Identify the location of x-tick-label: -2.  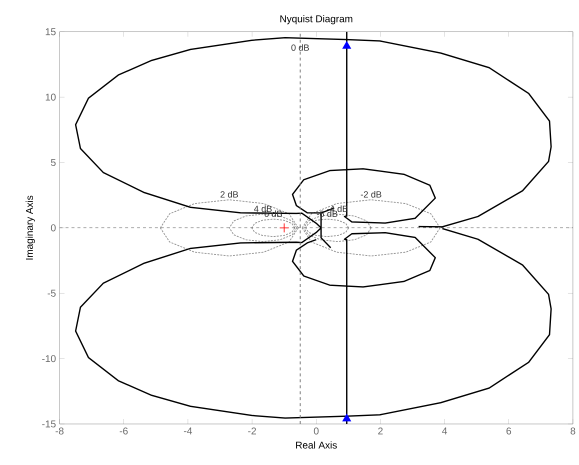
(252, 431).